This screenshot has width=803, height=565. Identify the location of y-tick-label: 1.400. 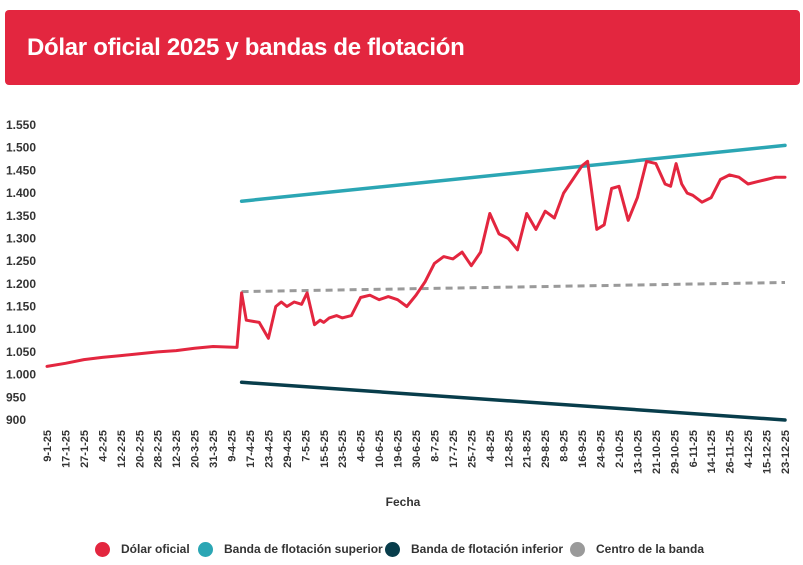
(21, 193).